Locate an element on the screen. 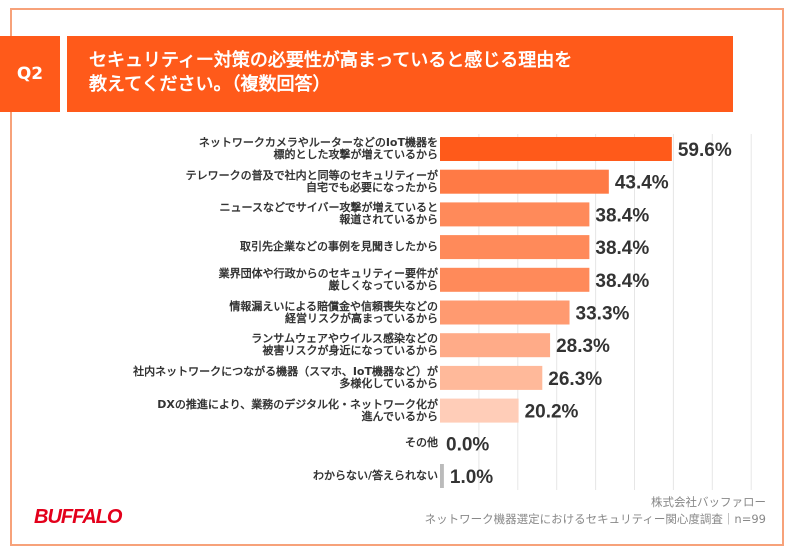 This screenshot has height=554, width=800. category-label: ランサムウェアやウイルス感染などの 被害リスクが身近になっているから is located at coordinates (238, 345).